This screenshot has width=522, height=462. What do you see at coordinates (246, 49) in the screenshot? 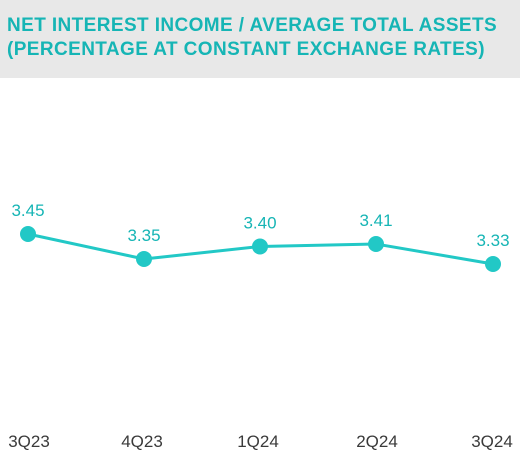
I see `chart-title-line-2: (PERCENTAGE AT CONSTANT EXCHANGE RATES)` at bounding box center [246, 49].